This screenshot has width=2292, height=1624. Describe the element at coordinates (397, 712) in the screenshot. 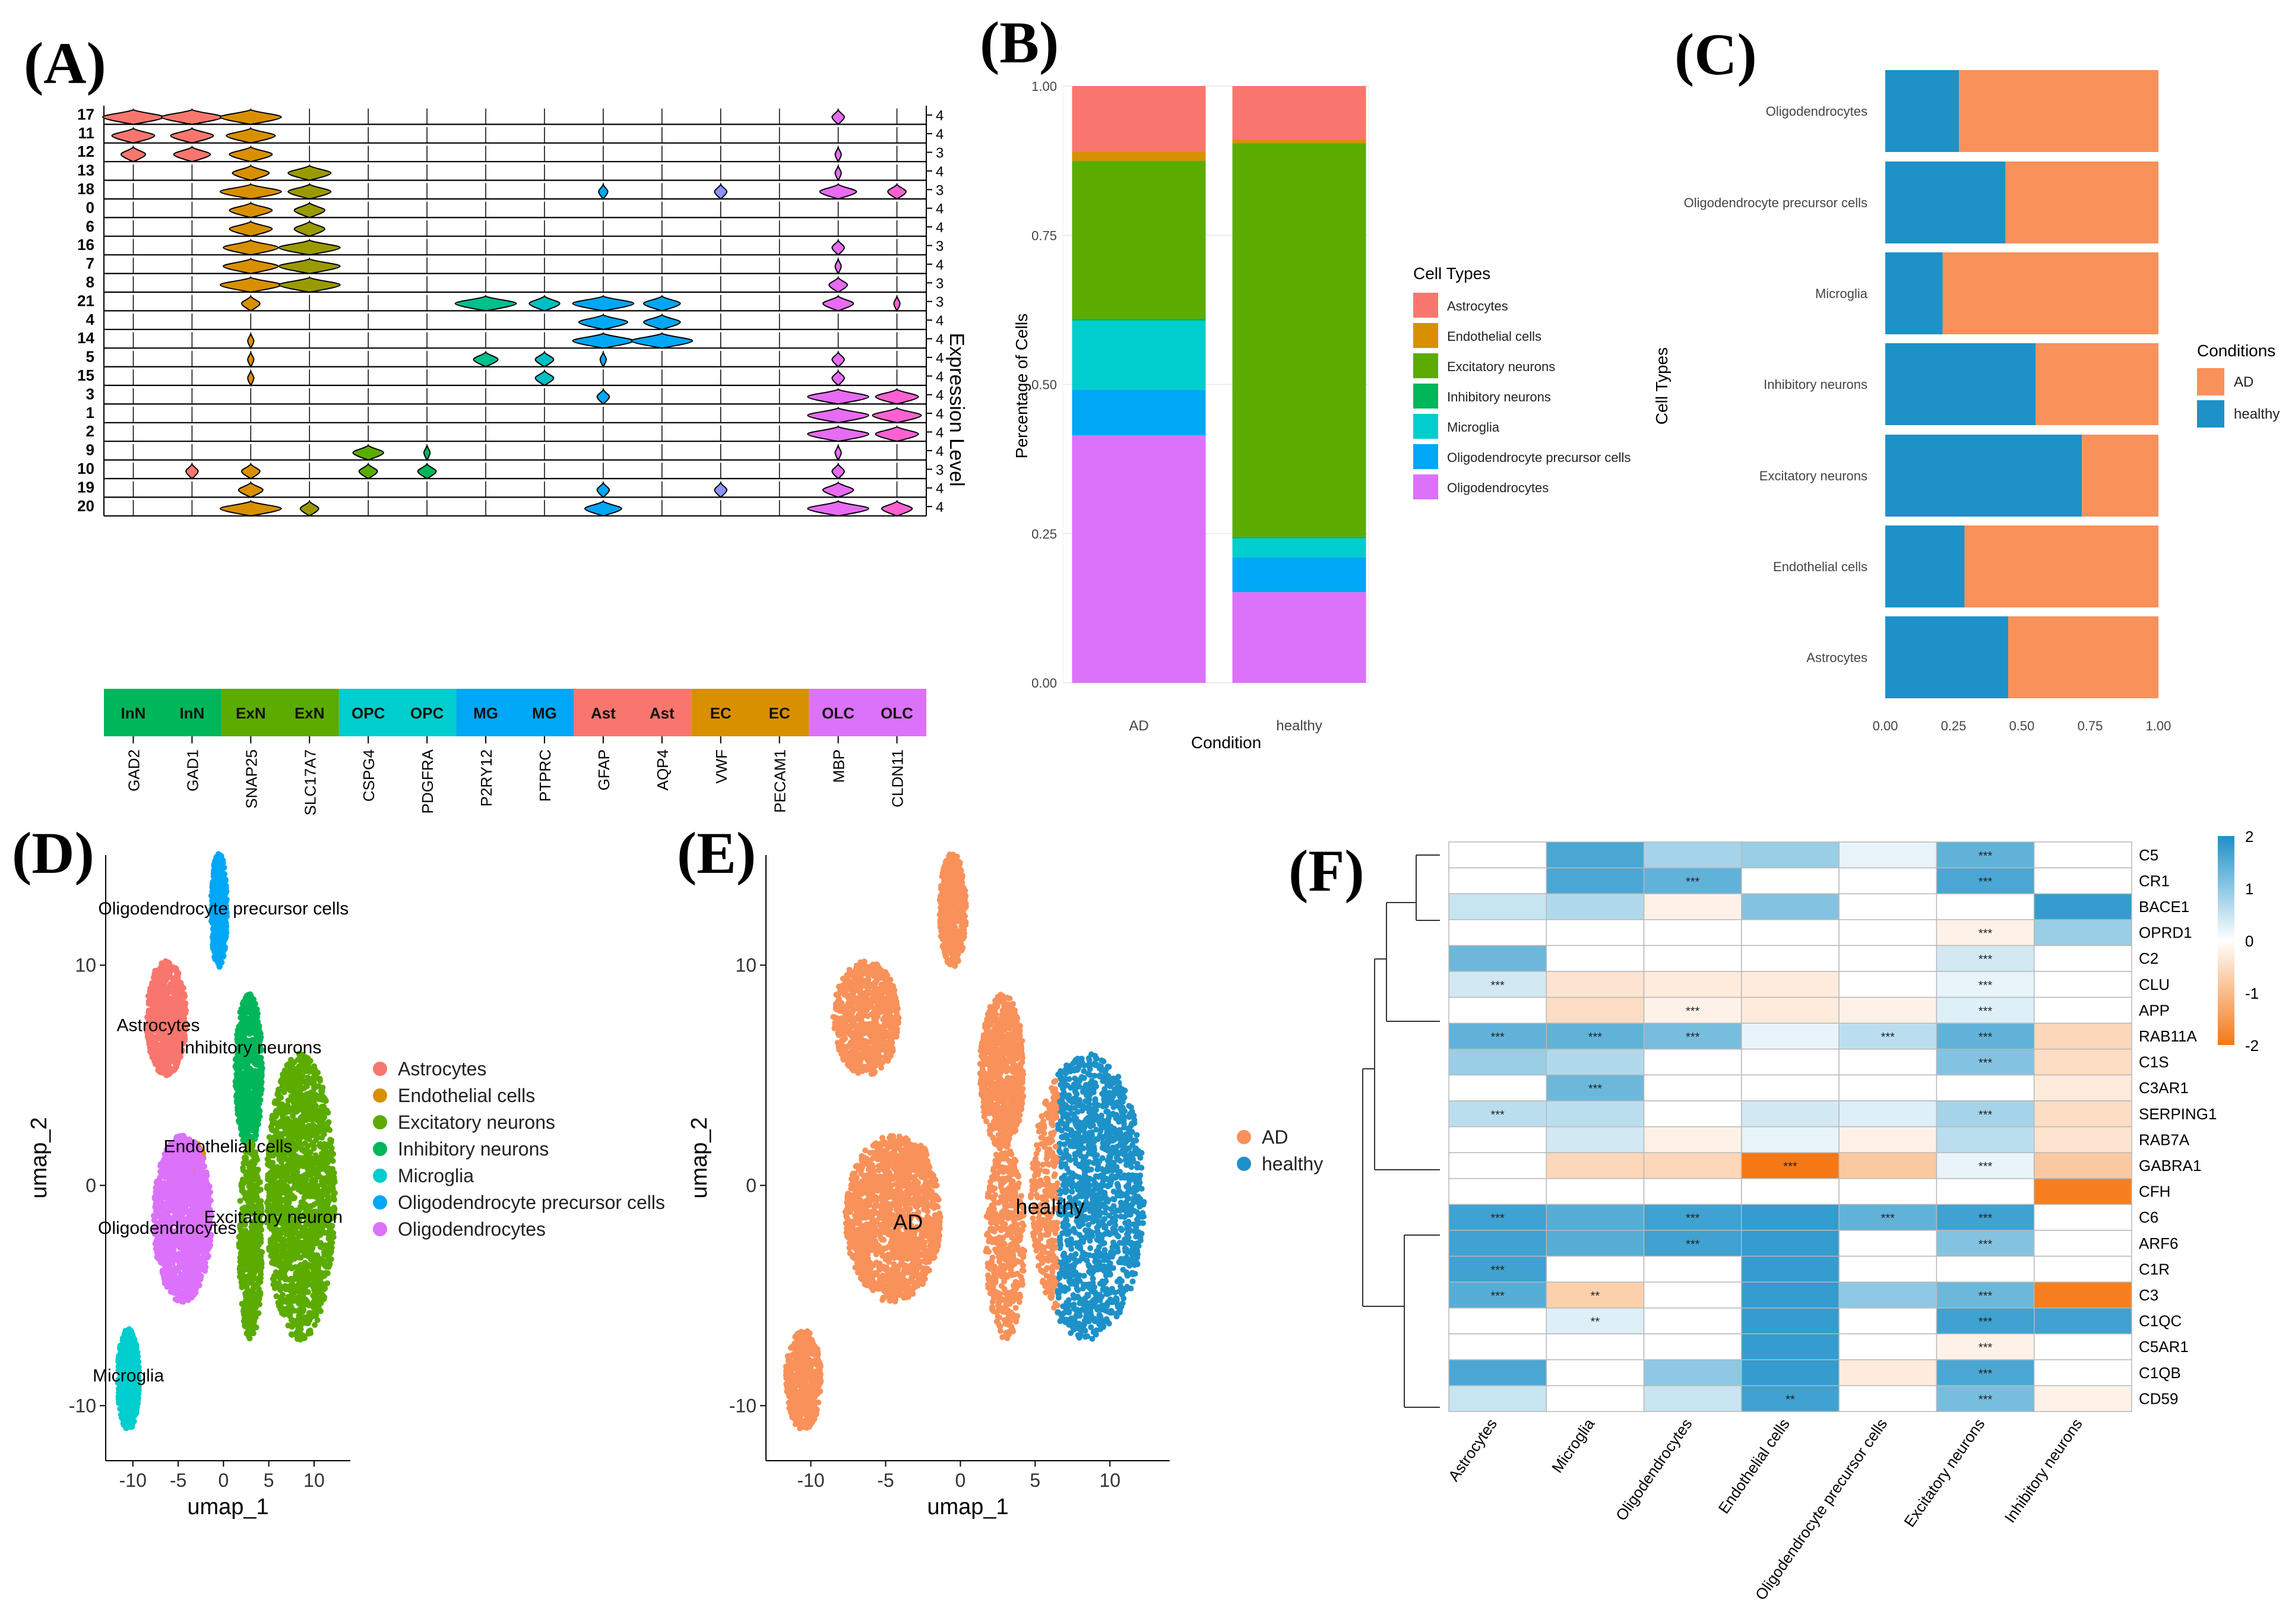

I see `cell-group-band` at that location.